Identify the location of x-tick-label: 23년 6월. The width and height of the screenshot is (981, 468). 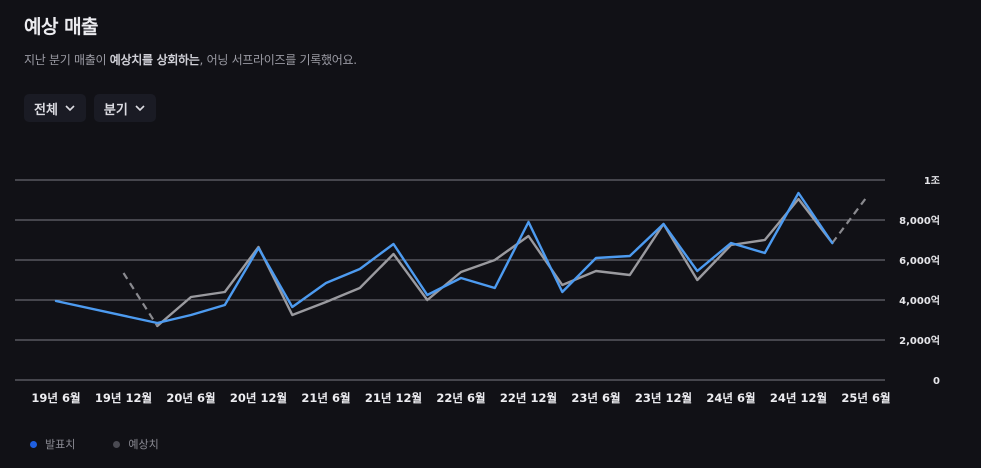
(595, 398).